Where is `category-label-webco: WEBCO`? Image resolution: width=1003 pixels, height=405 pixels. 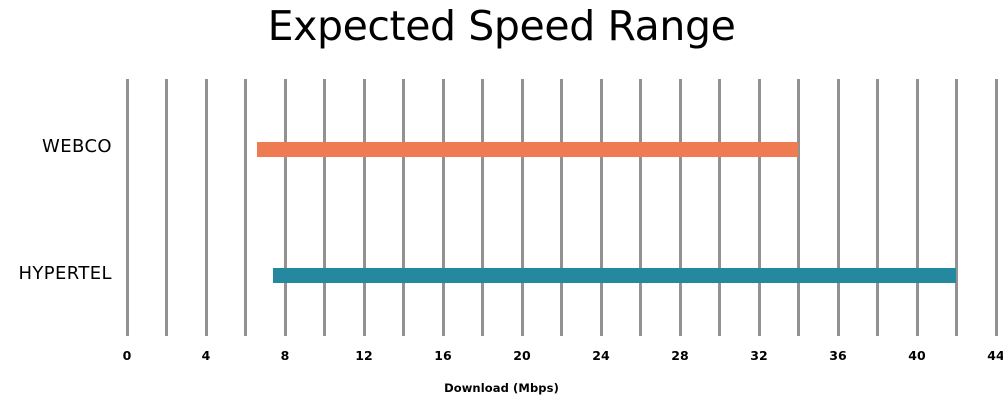 category-label-webco: WEBCO is located at coordinates (77, 146).